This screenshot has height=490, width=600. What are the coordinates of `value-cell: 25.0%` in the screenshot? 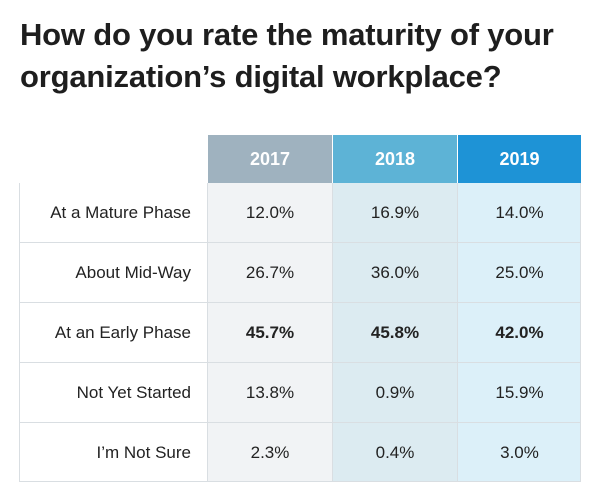 It's located at (519, 272).